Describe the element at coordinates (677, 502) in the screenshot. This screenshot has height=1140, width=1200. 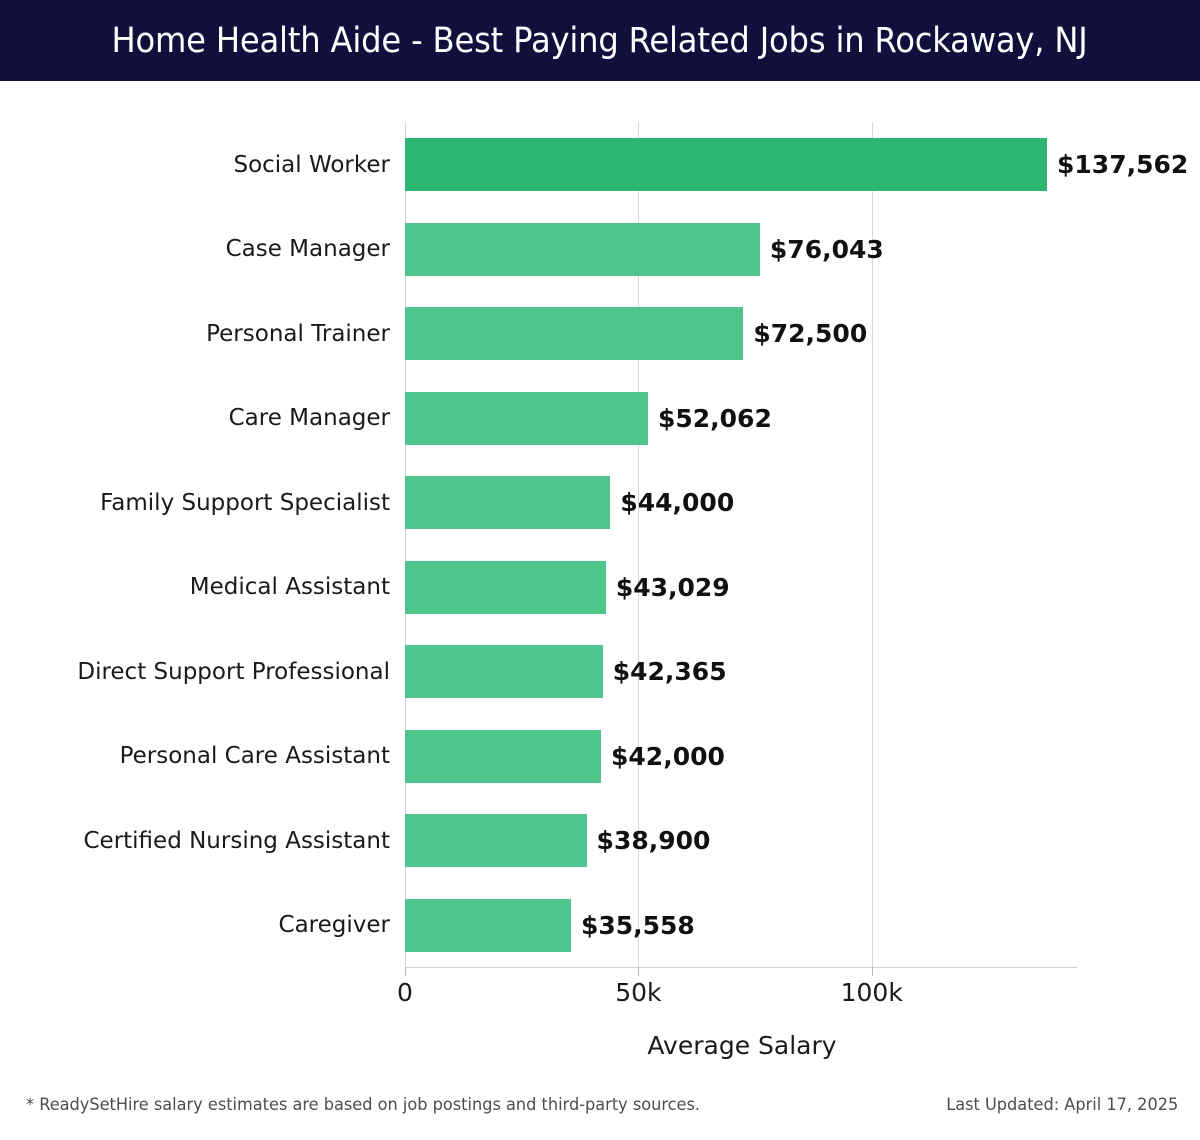
I see `bar-value-label: $44,000` at that location.